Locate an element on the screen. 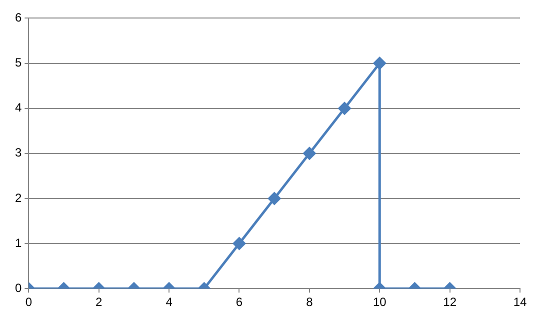 The width and height of the screenshot is (540, 325). y-tick-label: 1 is located at coordinates (18, 243).